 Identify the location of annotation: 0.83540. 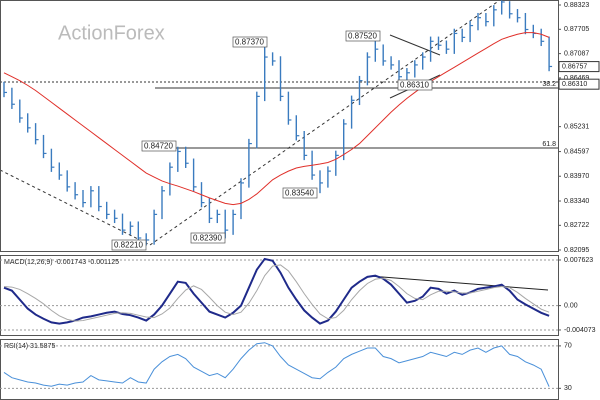
(299, 193).